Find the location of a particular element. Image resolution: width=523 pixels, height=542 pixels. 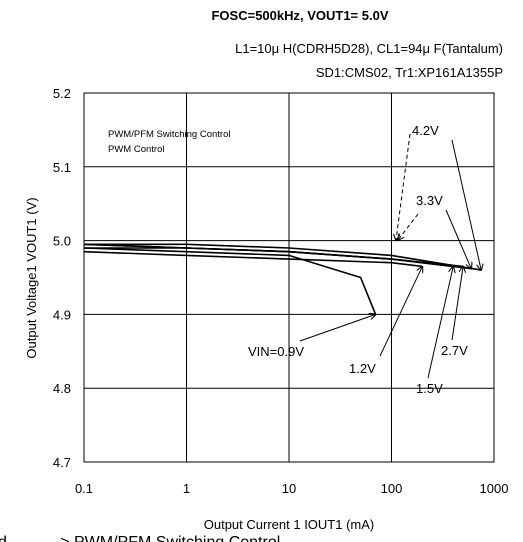

chart-title: FOSC=500kHz, VOUT1= 5.0V is located at coordinates (299, 15).